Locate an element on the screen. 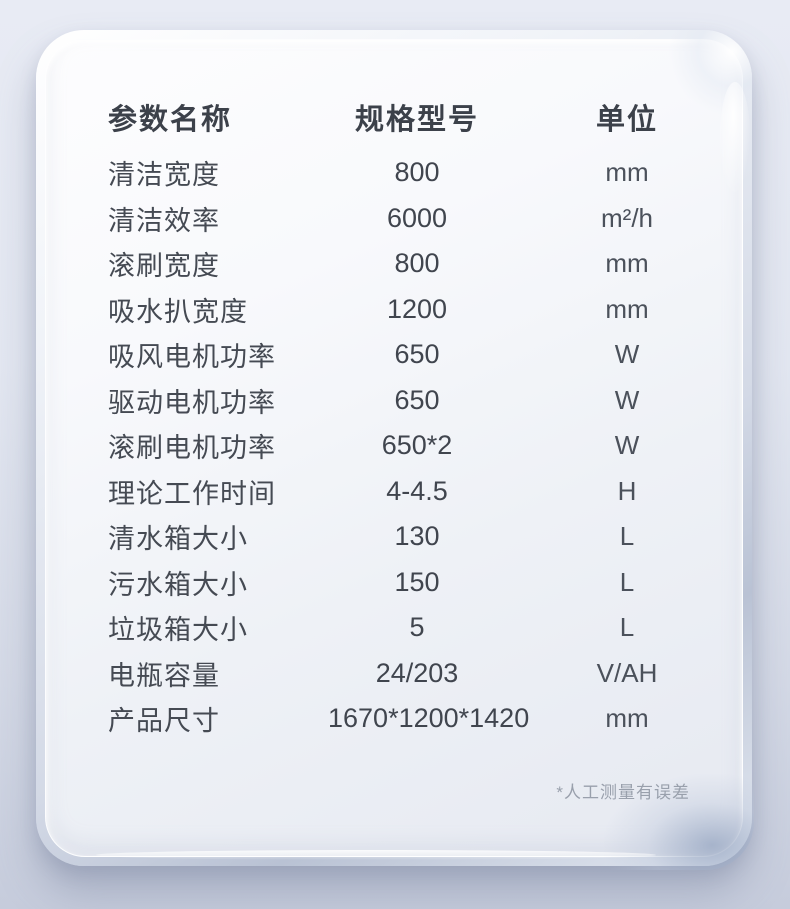 This screenshot has width=790, height=909. measurement-disclaimer: *人工测量有误差 is located at coordinates (623, 792).